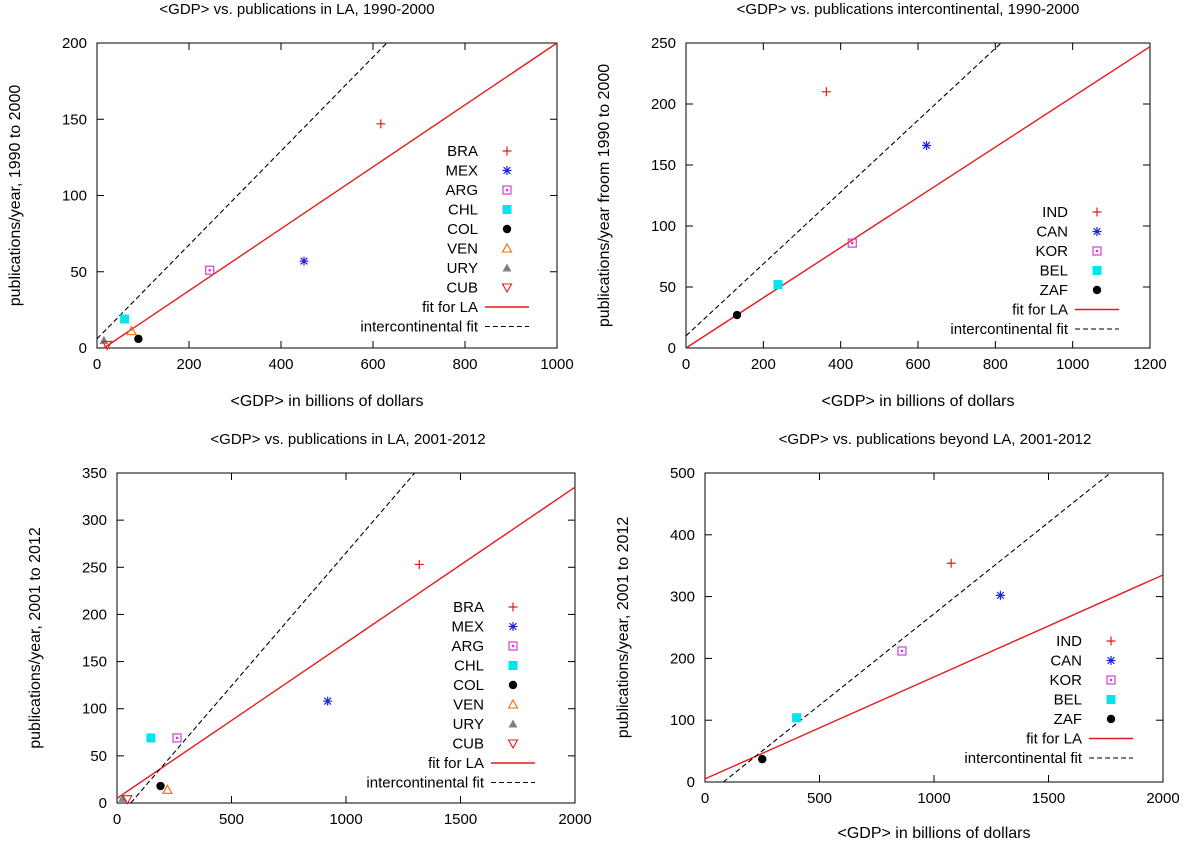 Image resolution: width=1195 pixels, height=844 pixels. I want to click on legend-label: CAN, so click(1052, 232).